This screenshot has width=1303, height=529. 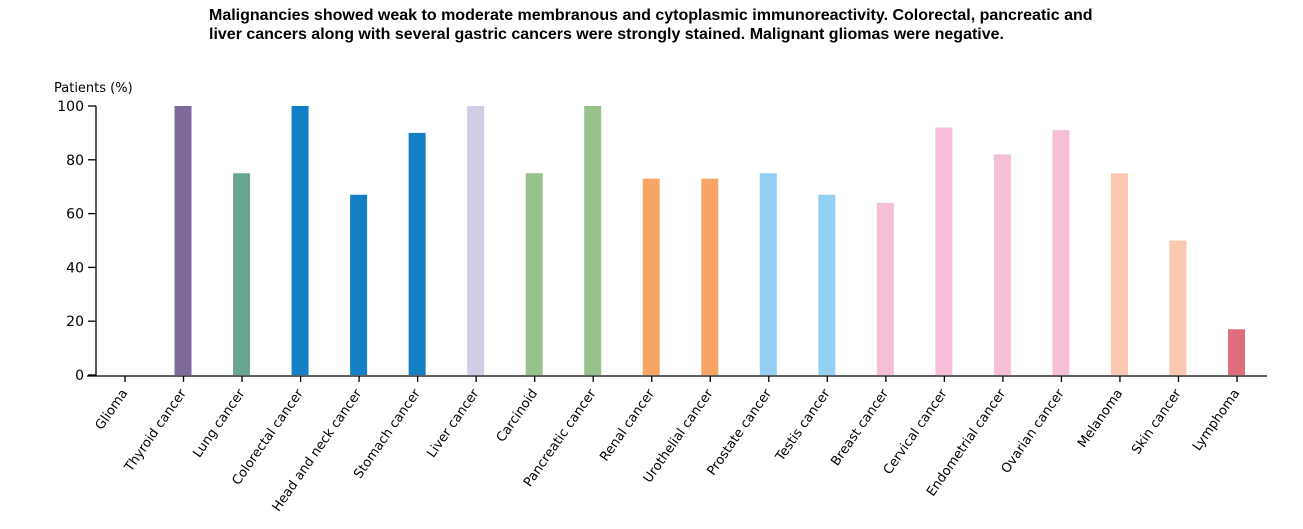 What do you see at coordinates (517, 416) in the screenshot?
I see `x-tick-label: Carcinoid` at bounding box center [517, 416].